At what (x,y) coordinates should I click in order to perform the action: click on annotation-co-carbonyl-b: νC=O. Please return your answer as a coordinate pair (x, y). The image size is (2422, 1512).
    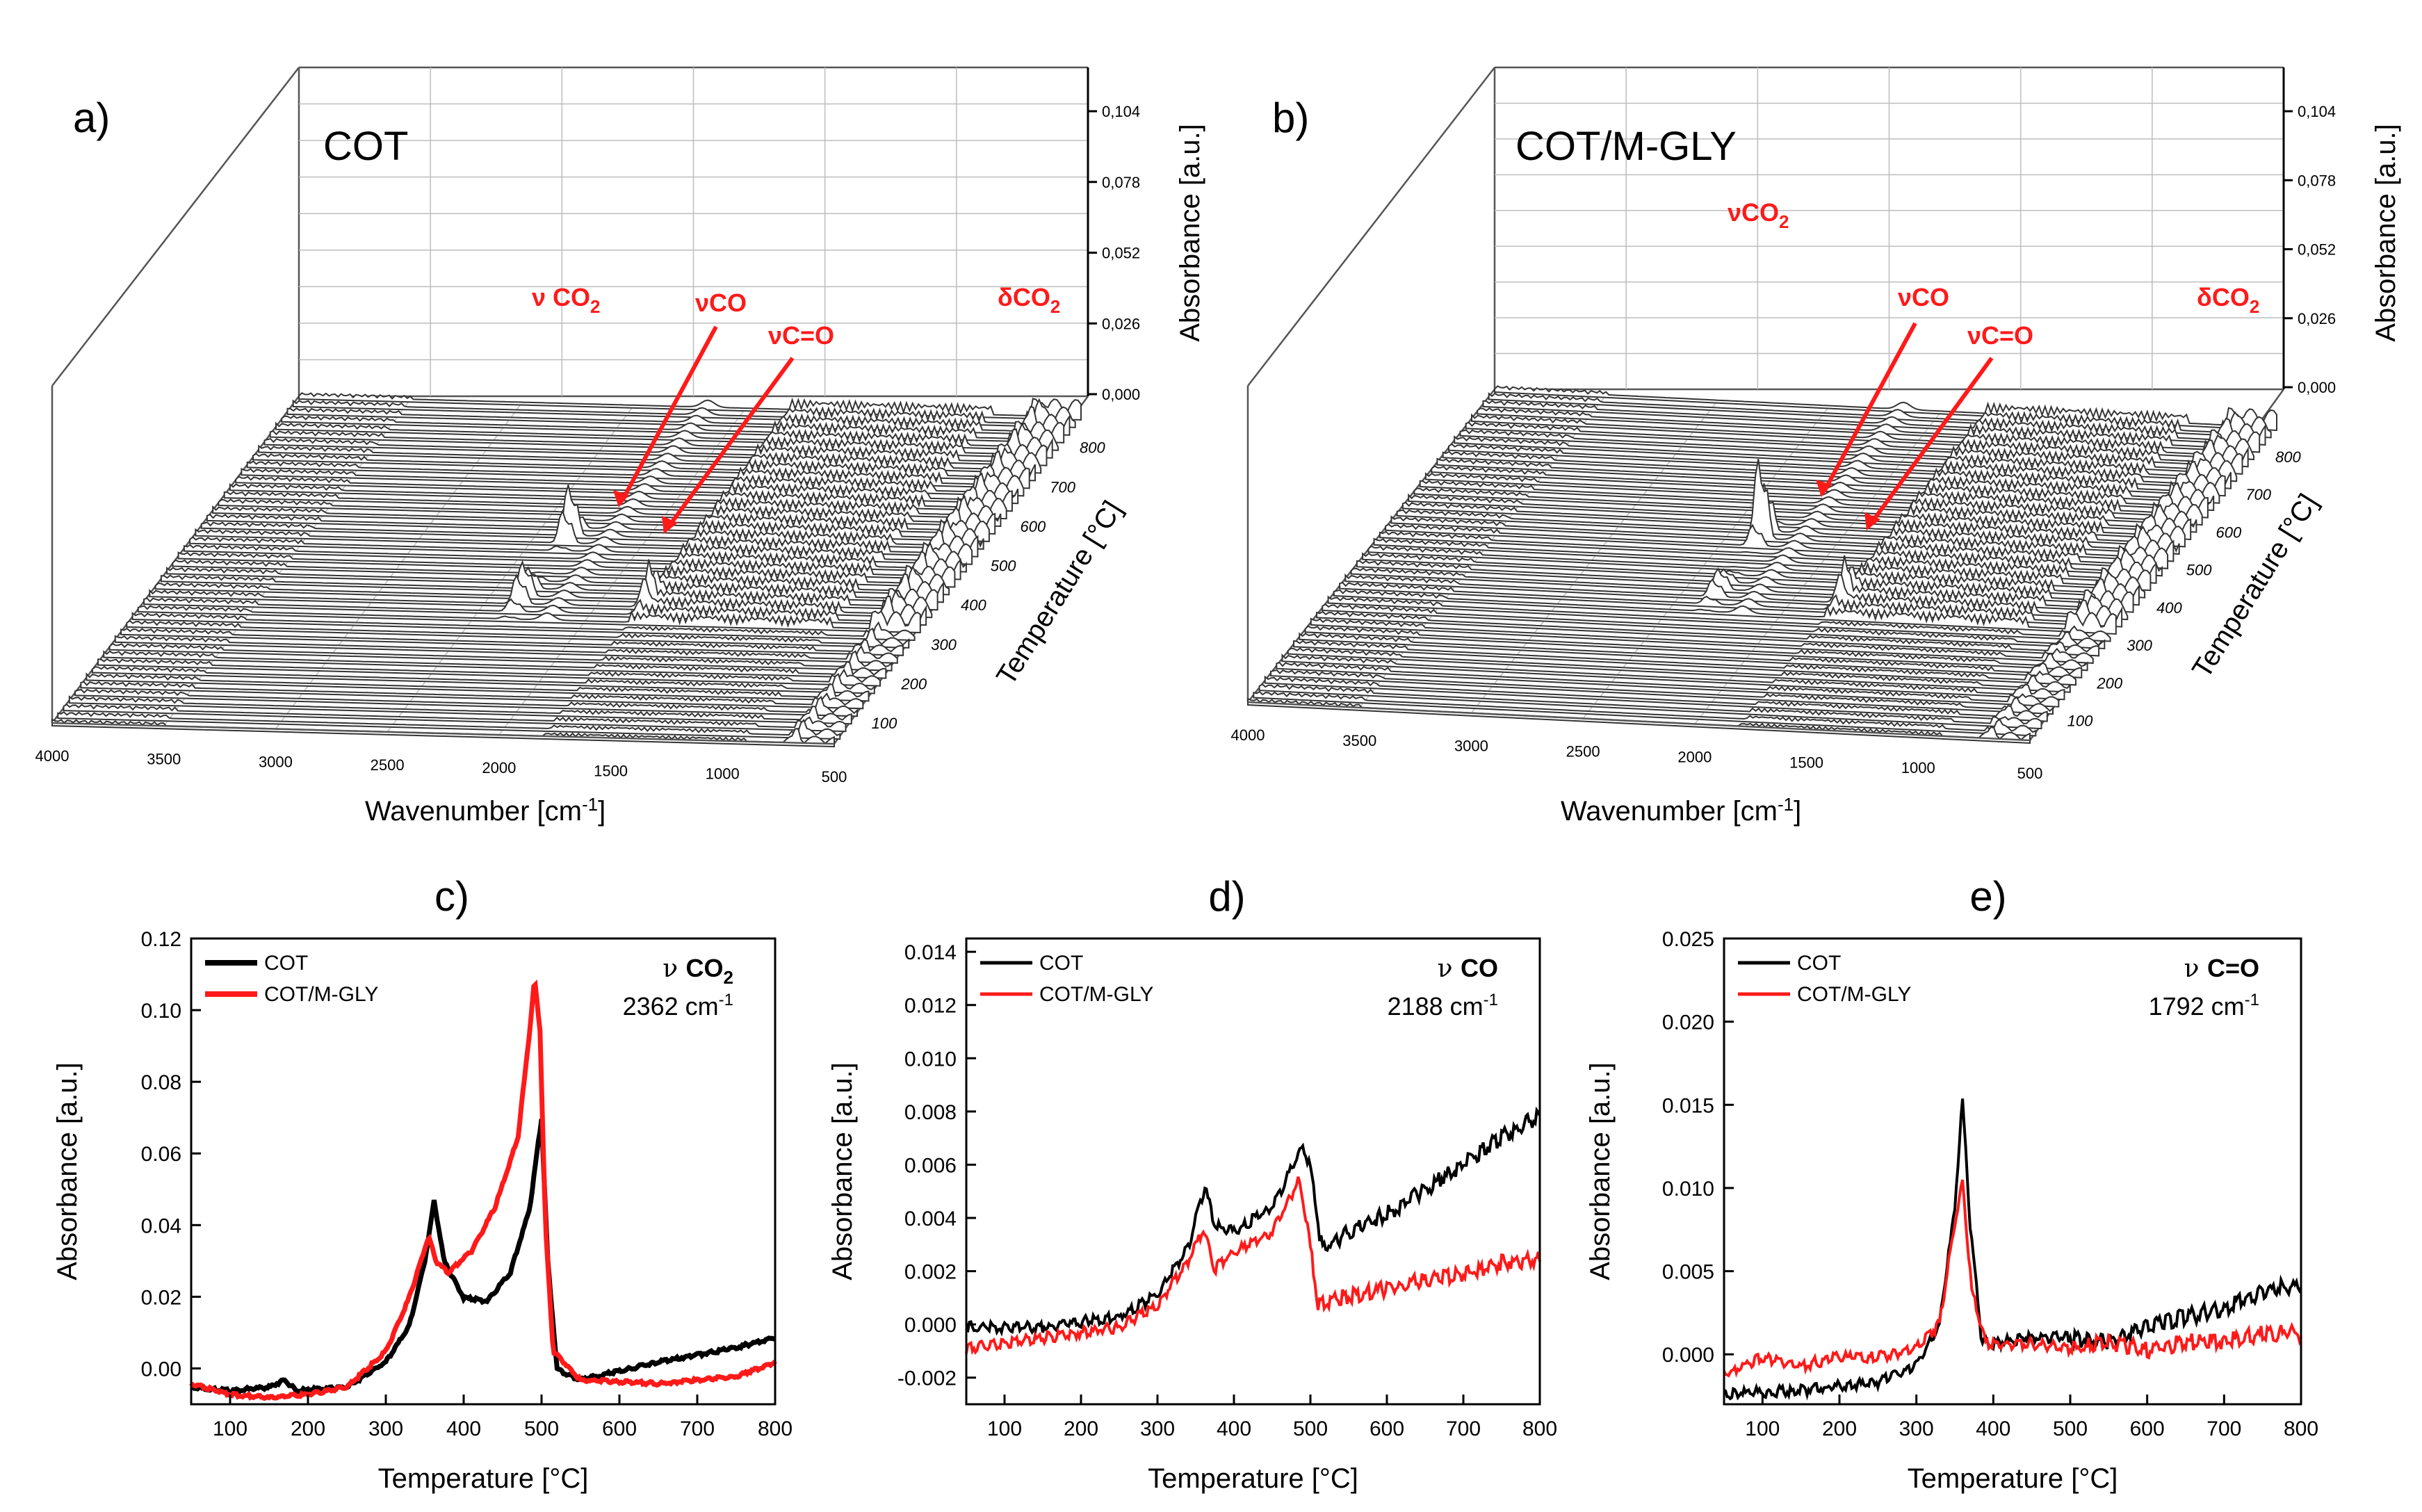
    Looking at the image, I should click on (2000, 335).